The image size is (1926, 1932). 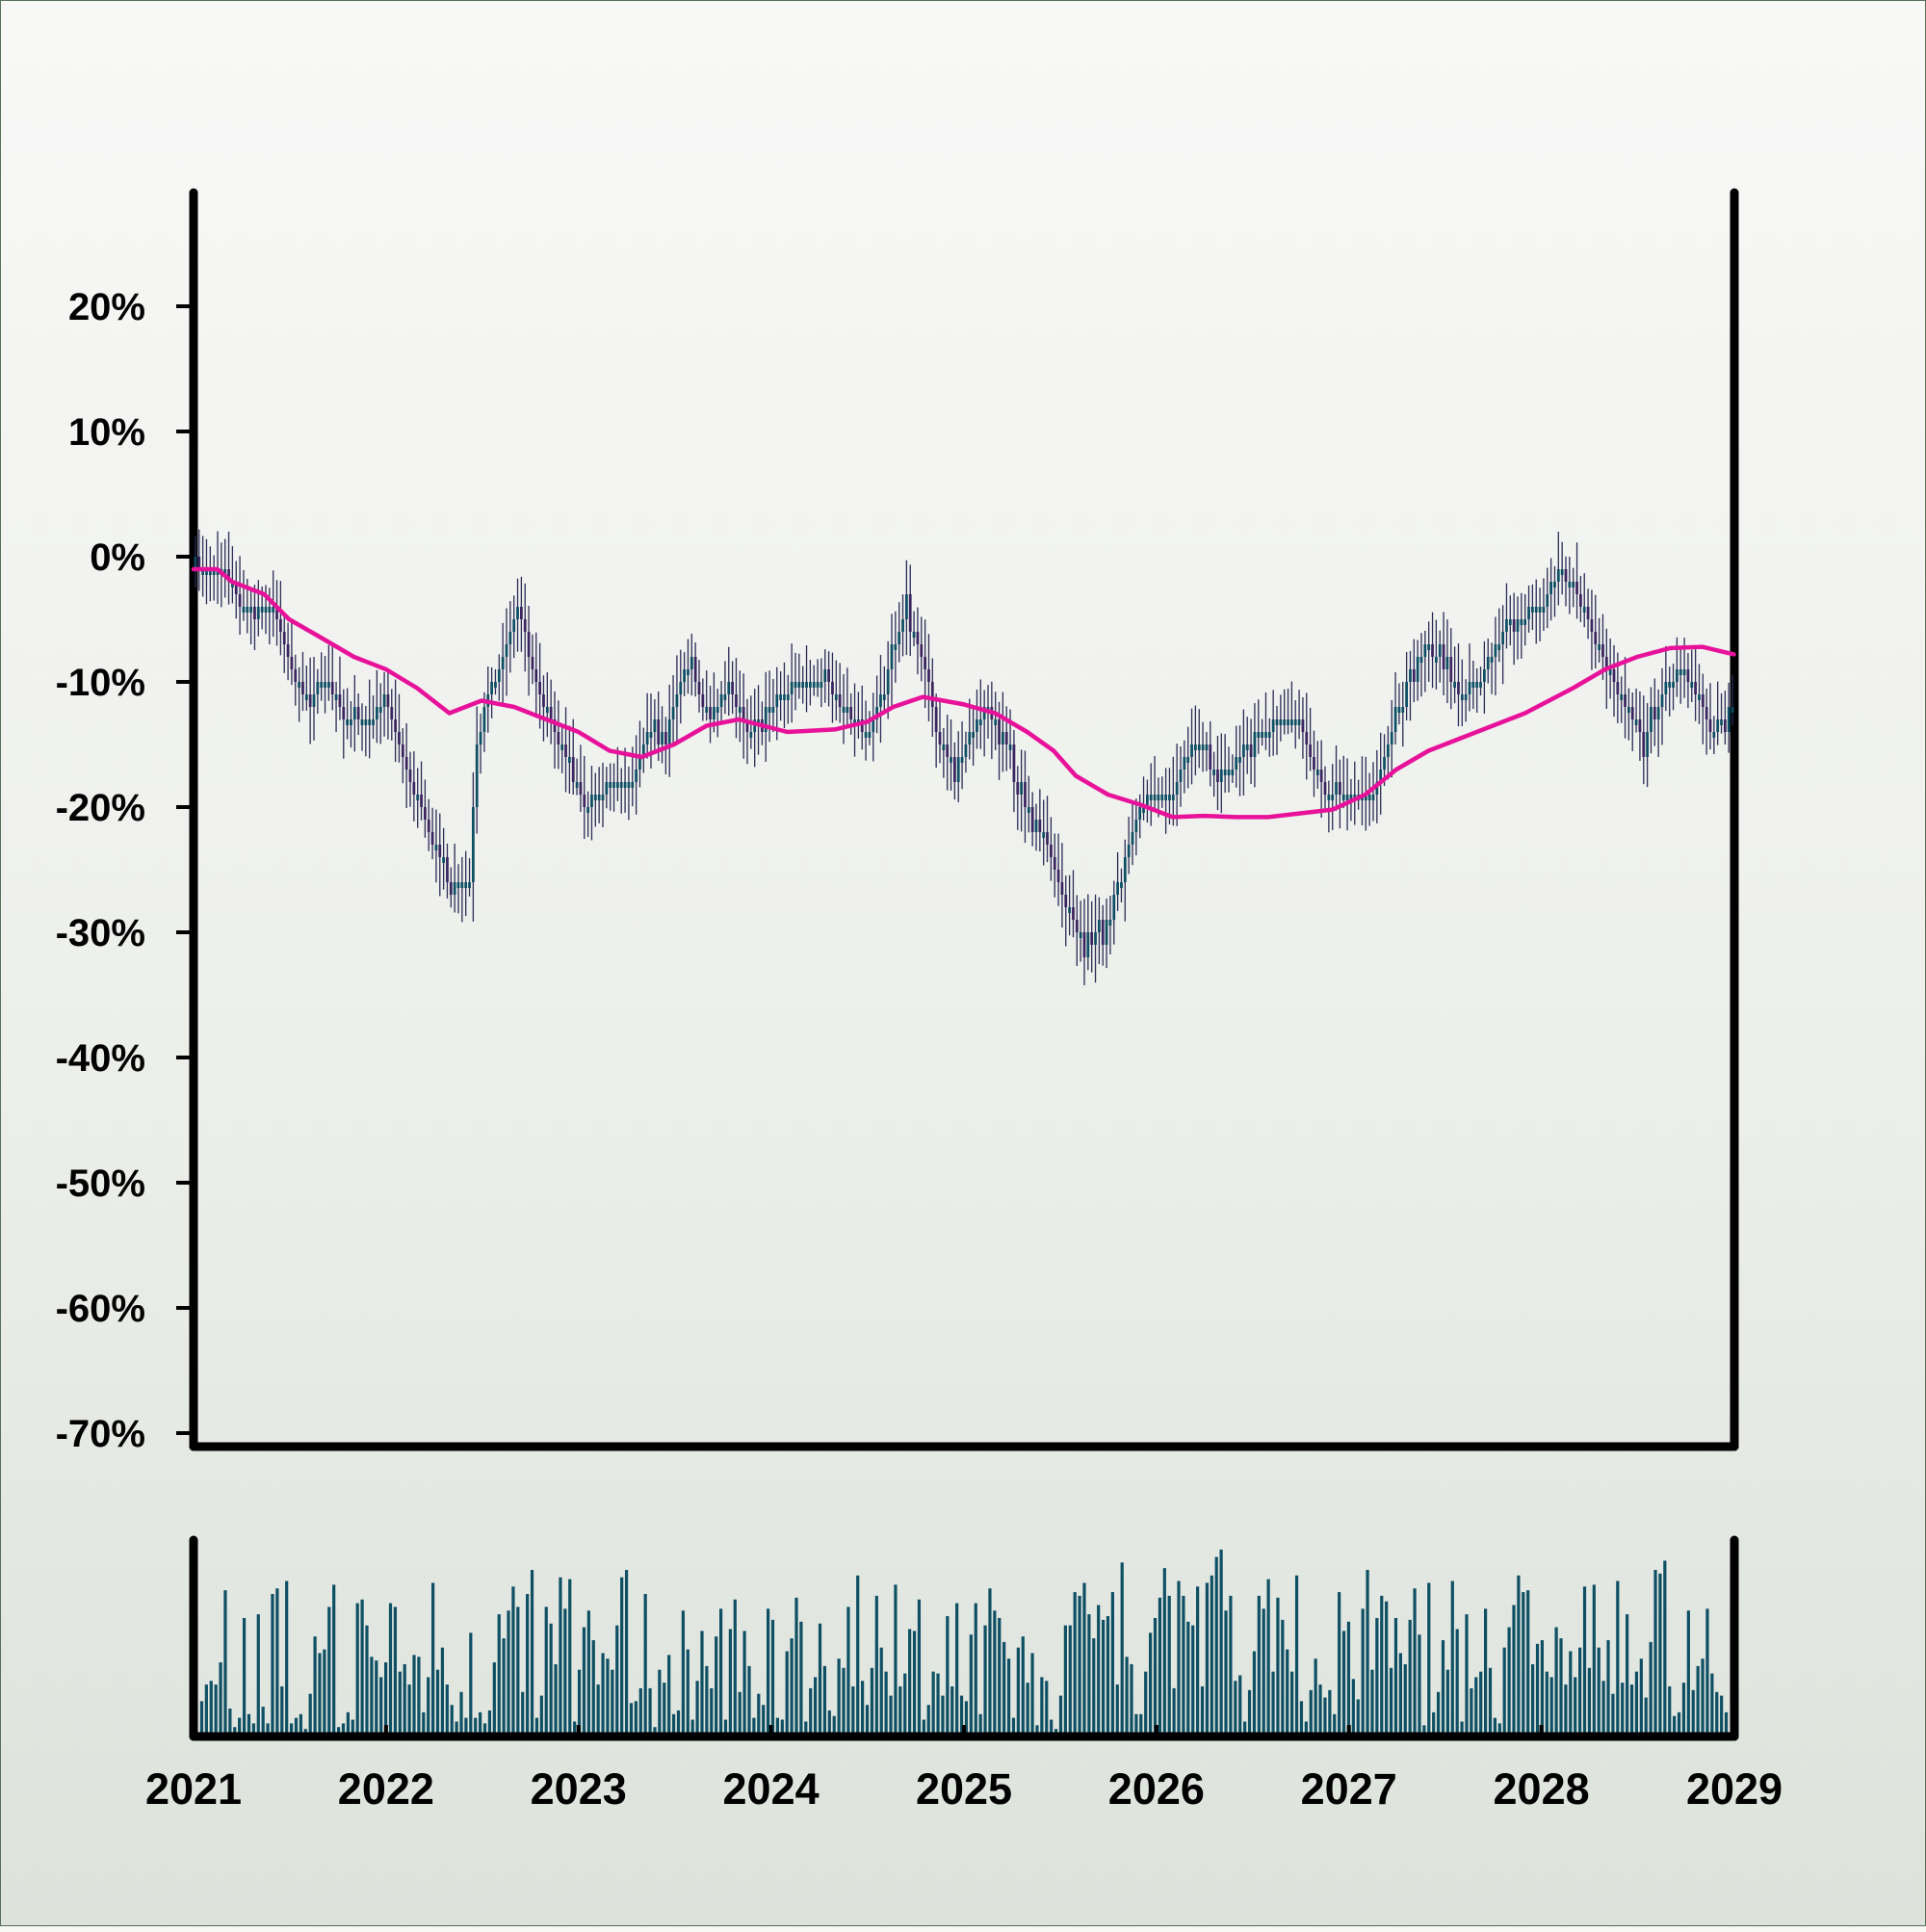 What do you see at coordinates (963, 693) in the screenshot?
I see `moving-average-line` at bounding box center [963, 693].